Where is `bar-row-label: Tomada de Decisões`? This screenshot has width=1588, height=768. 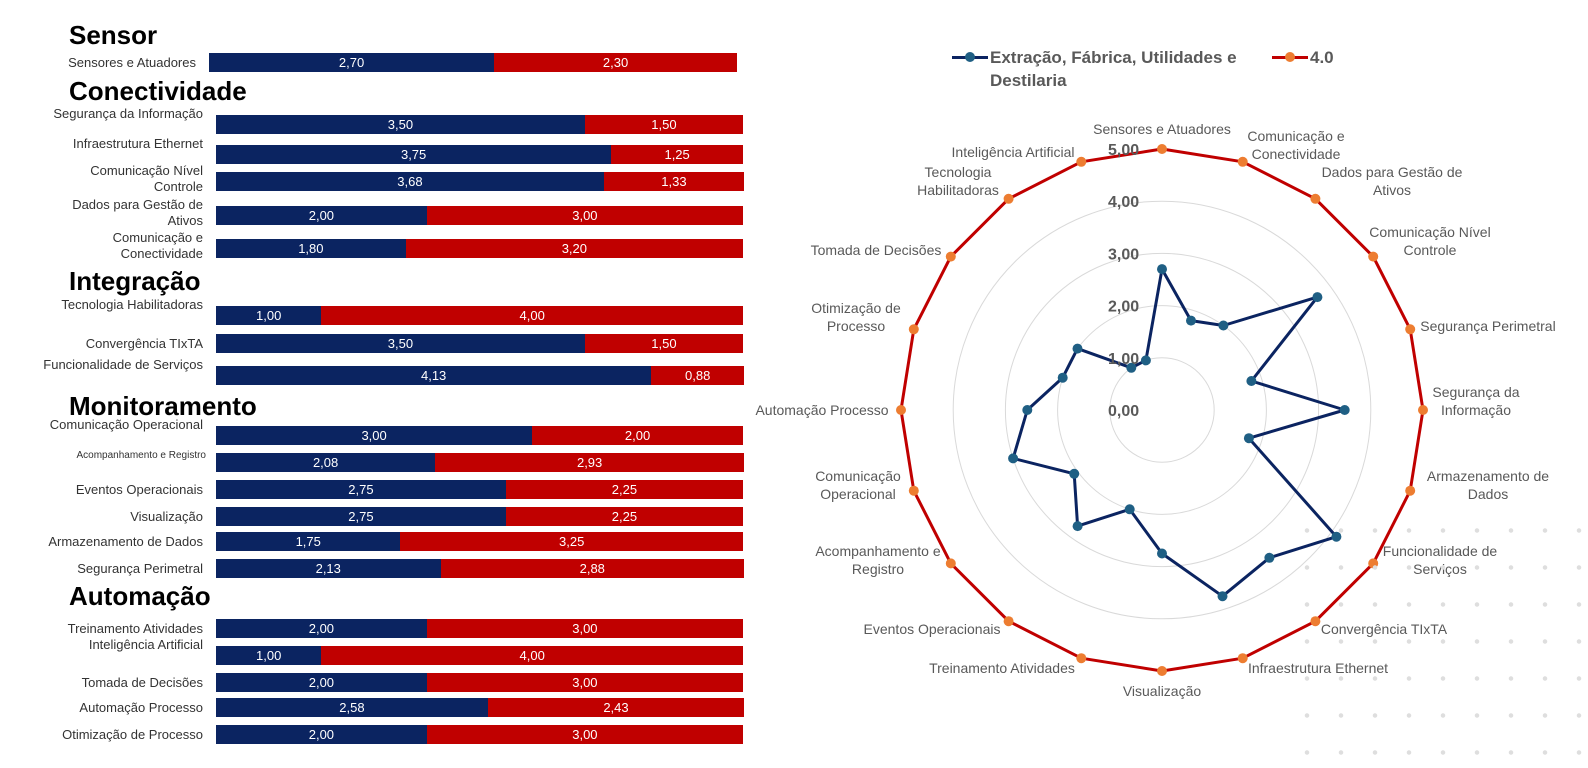 bar-row-label: Tomada de Decisões is located at coordinates (142, 682).